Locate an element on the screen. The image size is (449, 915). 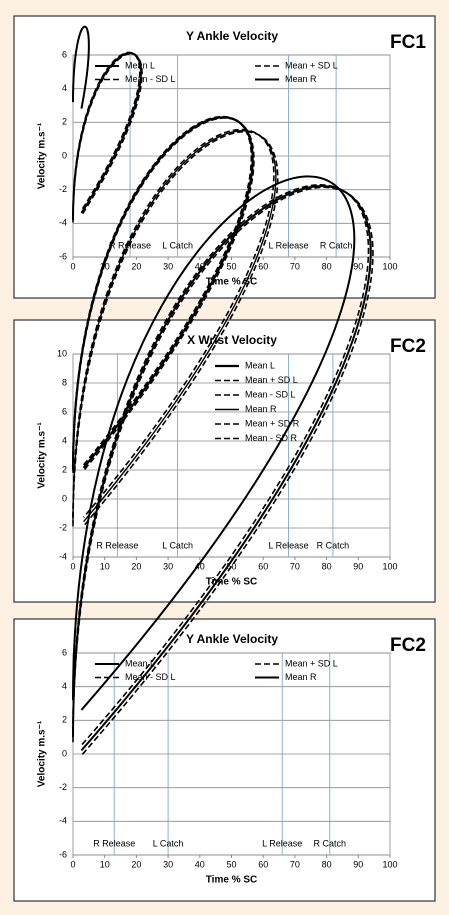
chart-title: X Wrist Velocity is located at coordinates (232, 340).